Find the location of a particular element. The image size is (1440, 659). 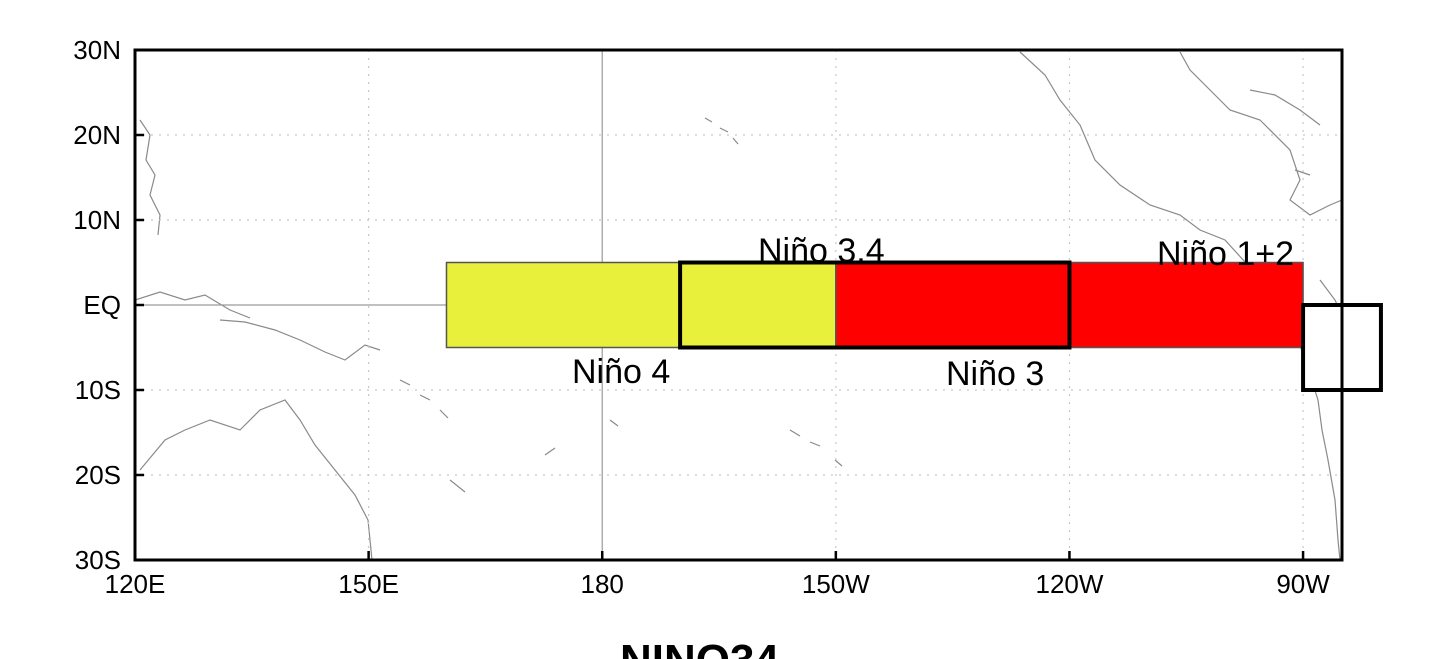

label-nino12: Niño 1+2 is located at coordinates (1225, 254).